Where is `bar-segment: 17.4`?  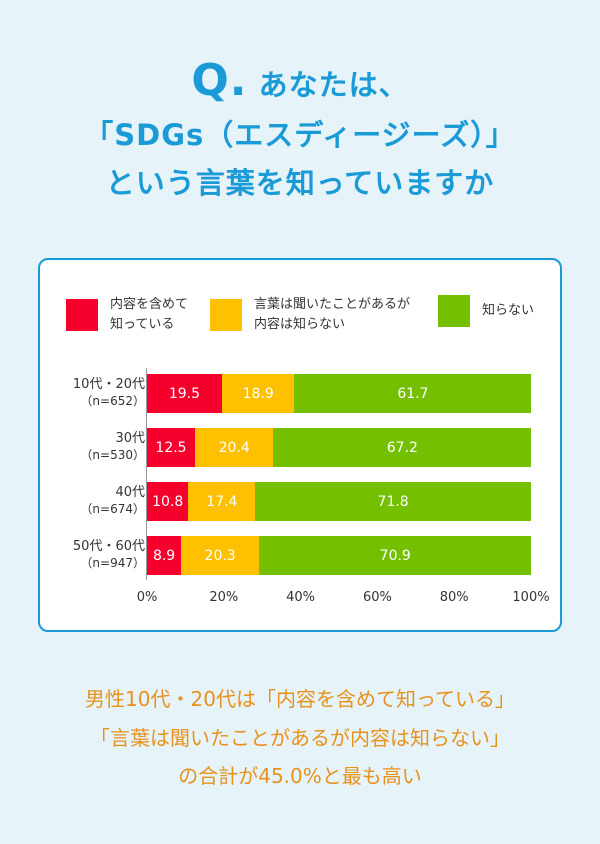 bar-segment: 17.4 is located at coordinates (222, 501).